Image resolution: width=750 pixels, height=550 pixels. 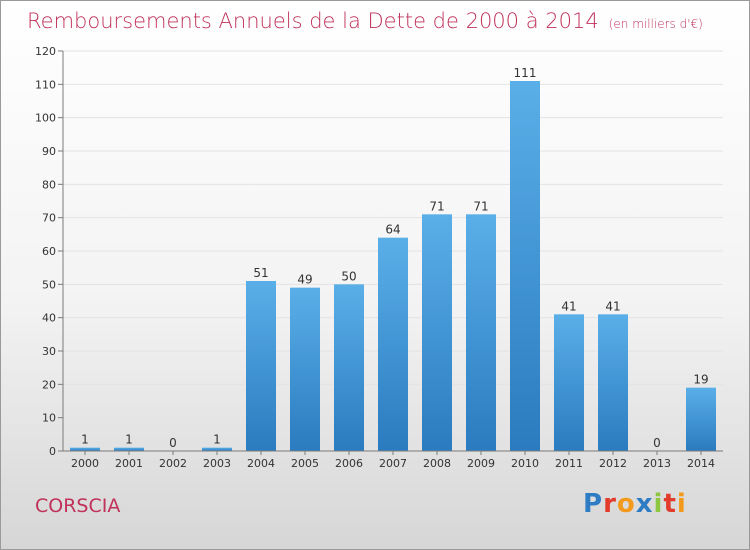 What do you see at coordinates (85, 463) in the screenshot?
I see `x-tick-label-2000: 2000` at bounding box center [85, 463].